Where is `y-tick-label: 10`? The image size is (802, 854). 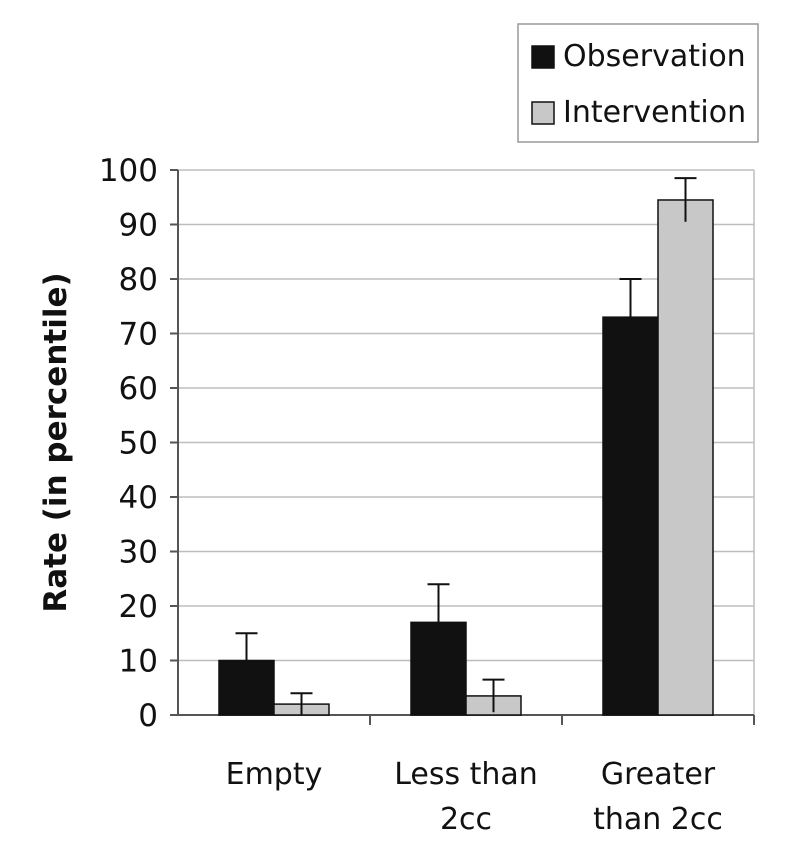 y-tick-label: 10 is located at coordinates (138, 662).